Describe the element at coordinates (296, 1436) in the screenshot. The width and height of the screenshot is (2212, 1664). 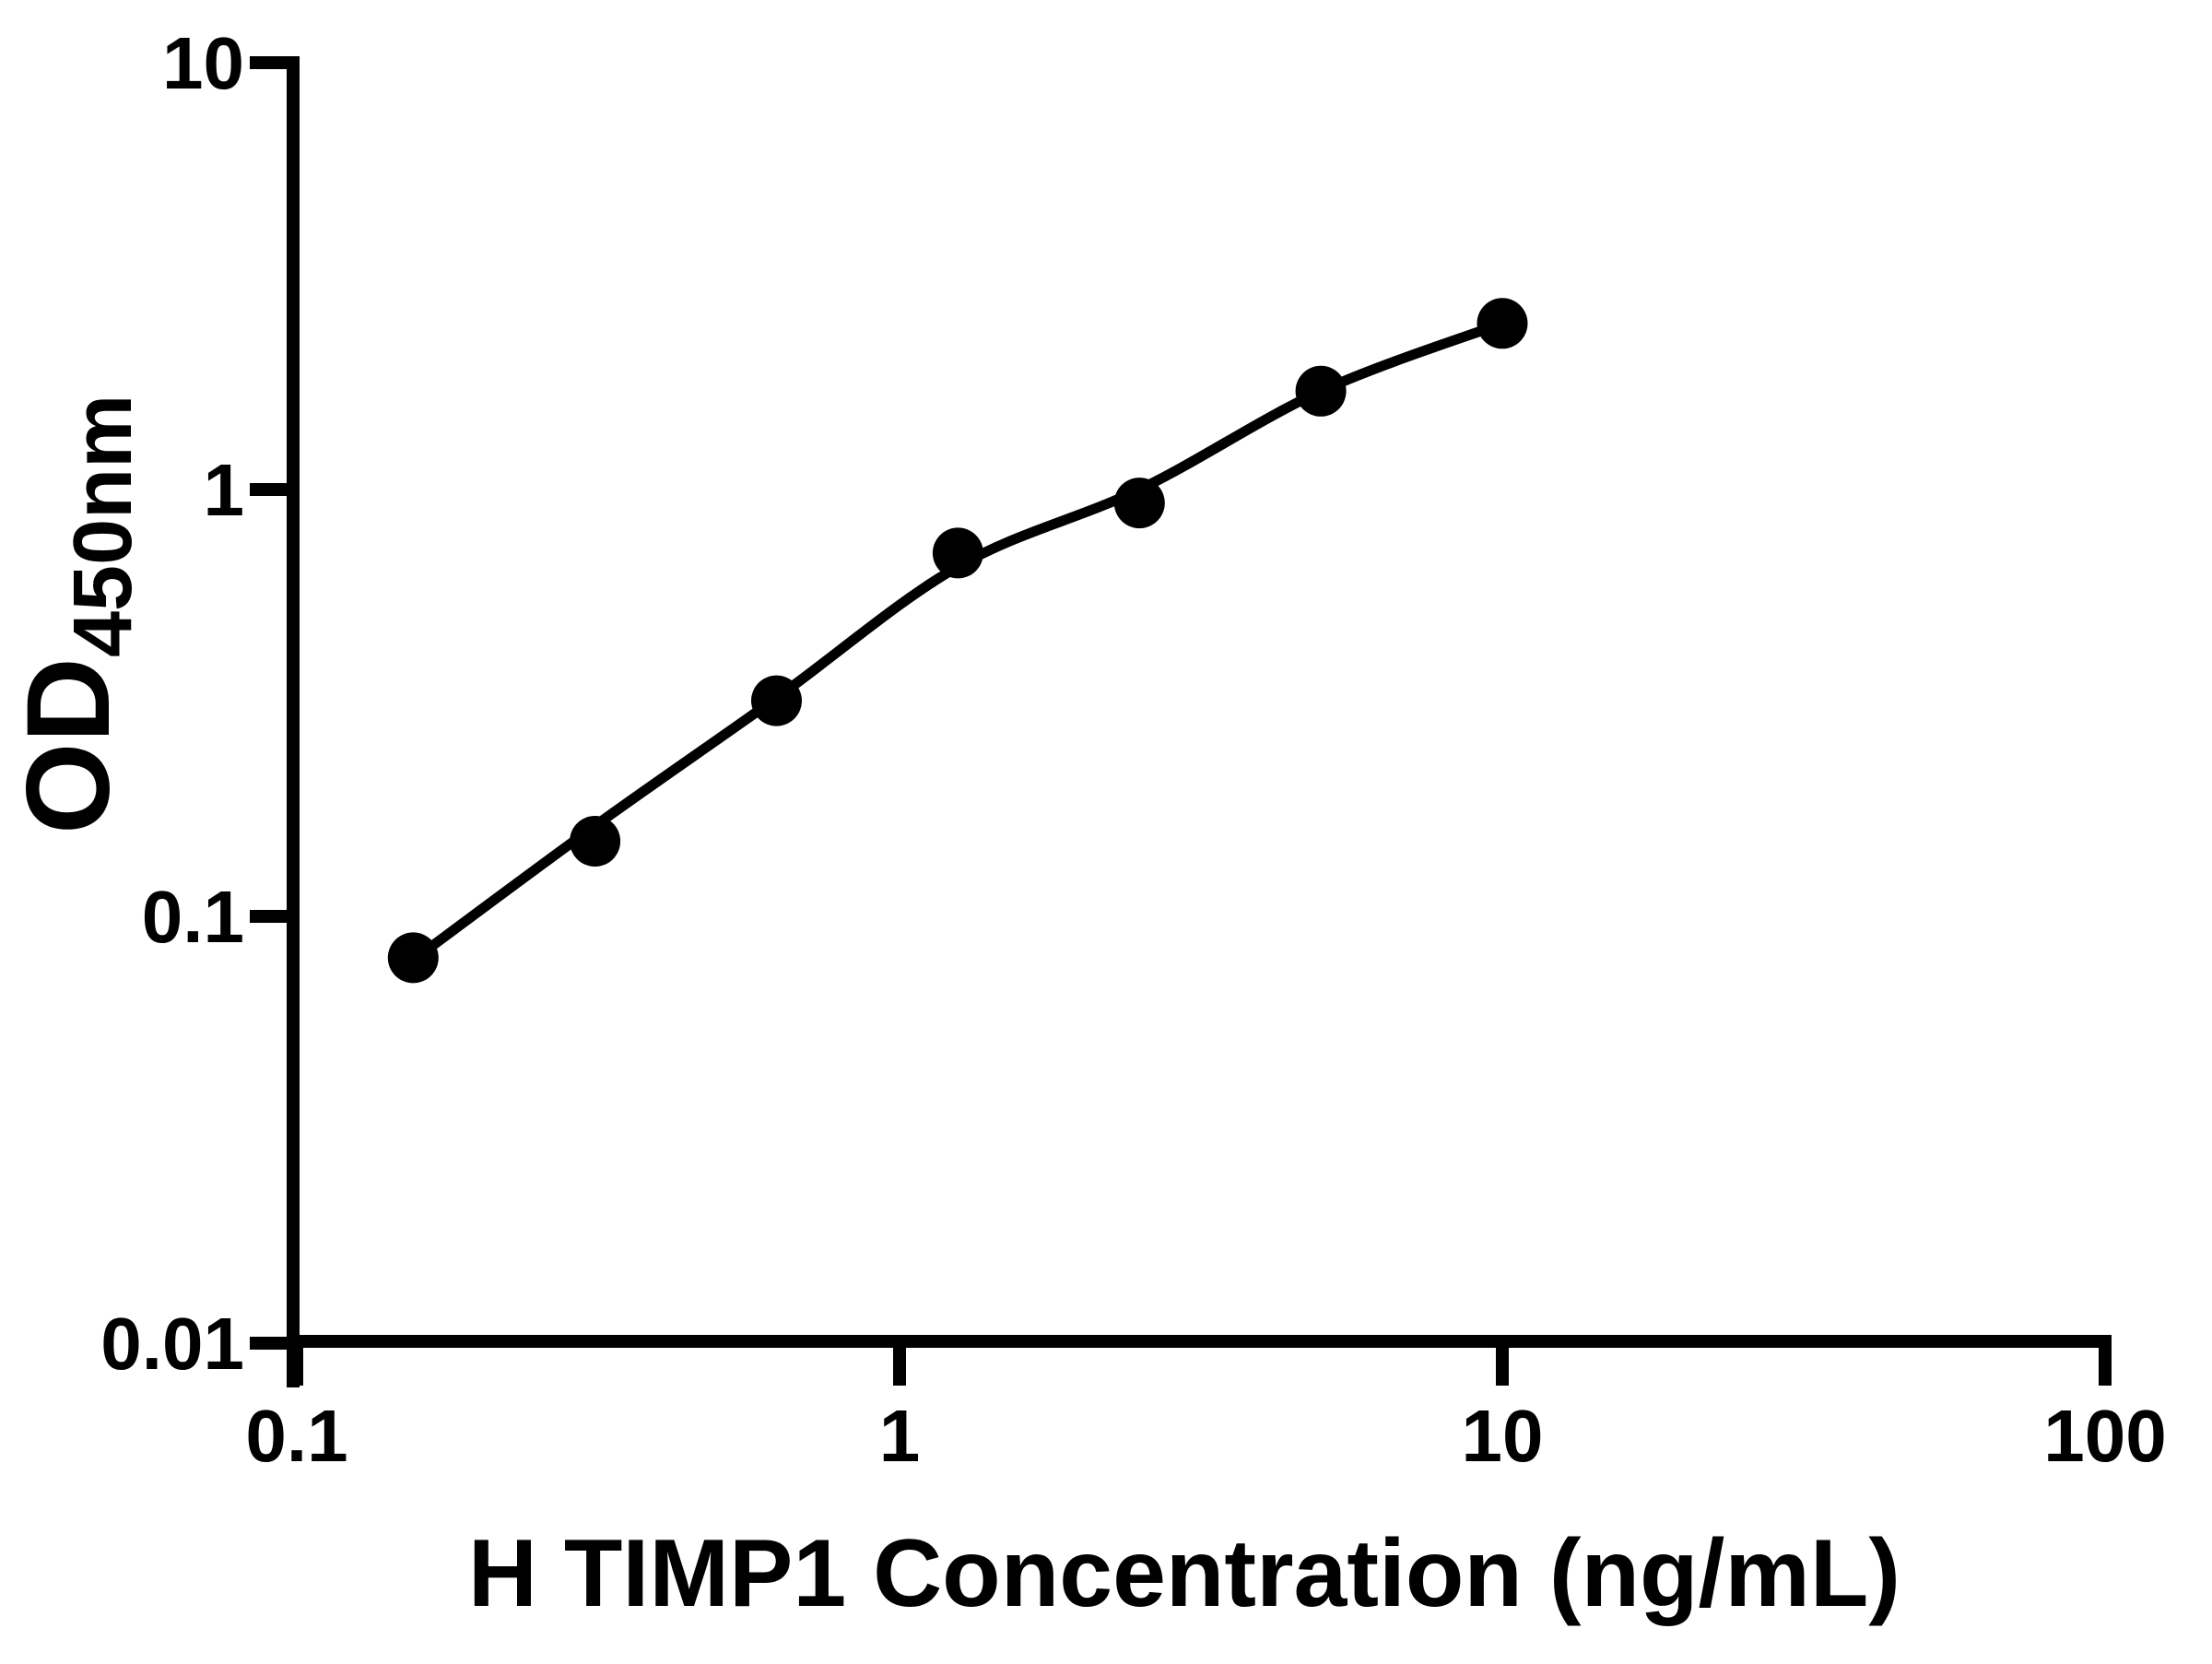
I see `x-tick-label: 0.1` at that location.